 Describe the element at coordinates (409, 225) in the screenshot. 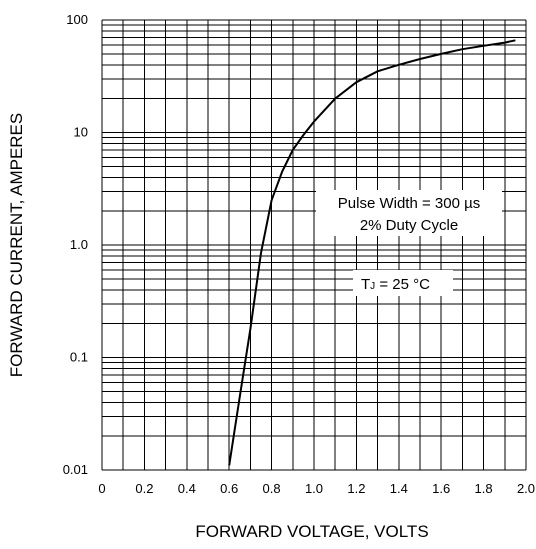

I see `duty-cycle-note: 2% Duty Cycle` at that location.